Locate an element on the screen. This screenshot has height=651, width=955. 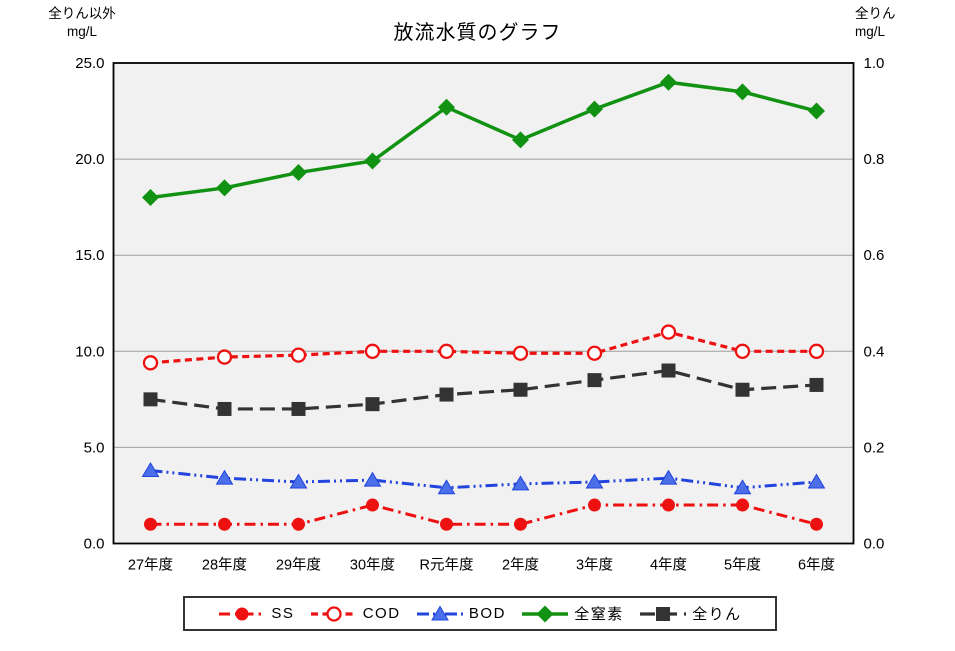
legend-label-tp: 全りん is located at coordinates (717, 614).